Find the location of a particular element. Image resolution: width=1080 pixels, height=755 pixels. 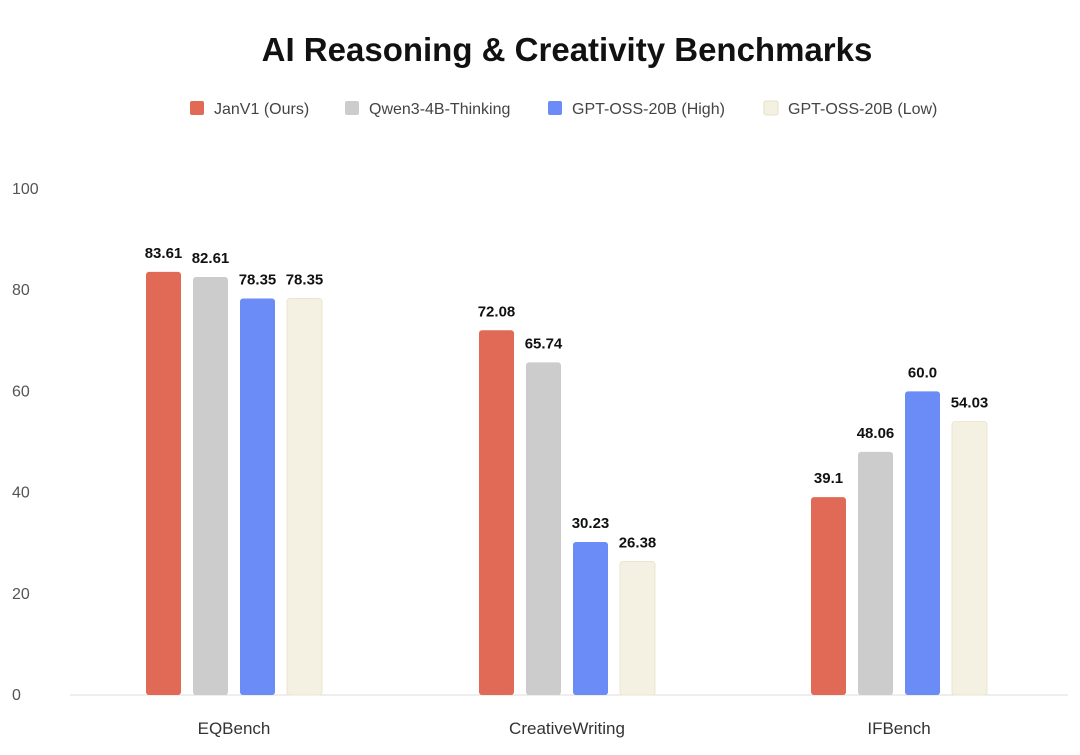

legend-label-0: JanV1 (Ours) is located at coordinates (261, 109).